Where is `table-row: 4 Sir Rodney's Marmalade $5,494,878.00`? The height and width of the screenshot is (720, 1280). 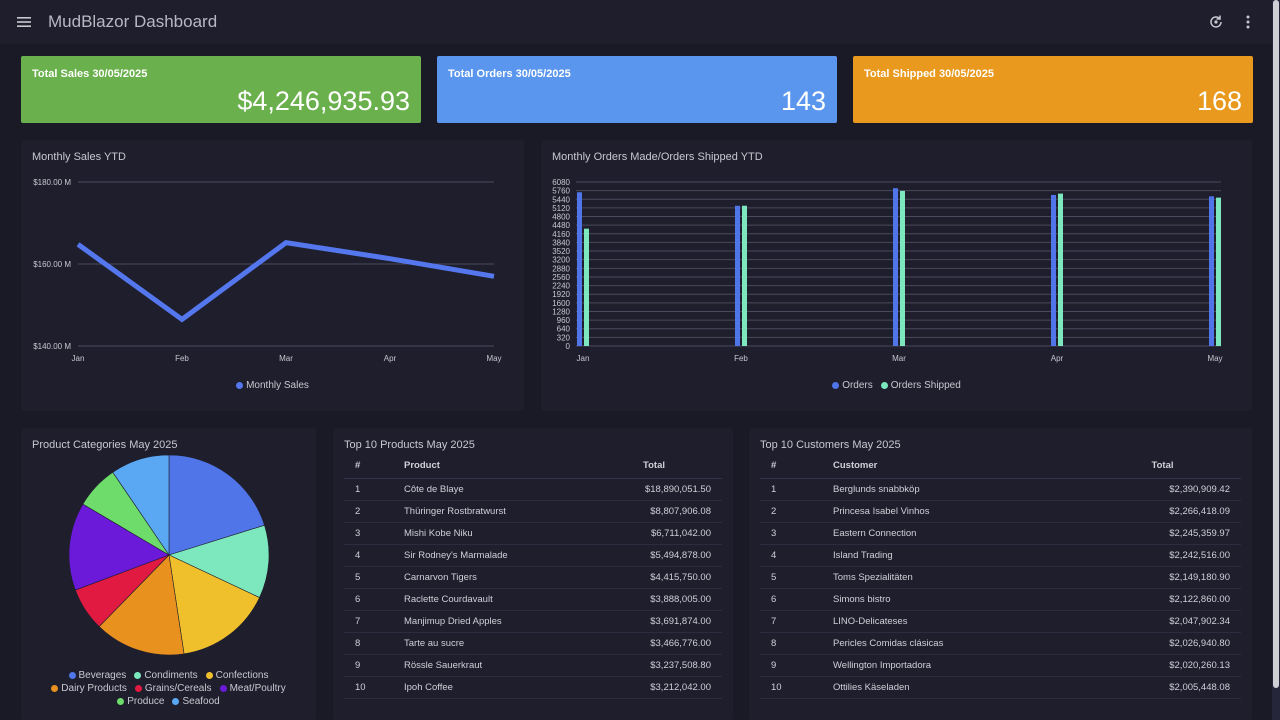 table-row: 4 Sir Rodney's Marmalade $5,494,878.00 is located at coordinates (533, 555).